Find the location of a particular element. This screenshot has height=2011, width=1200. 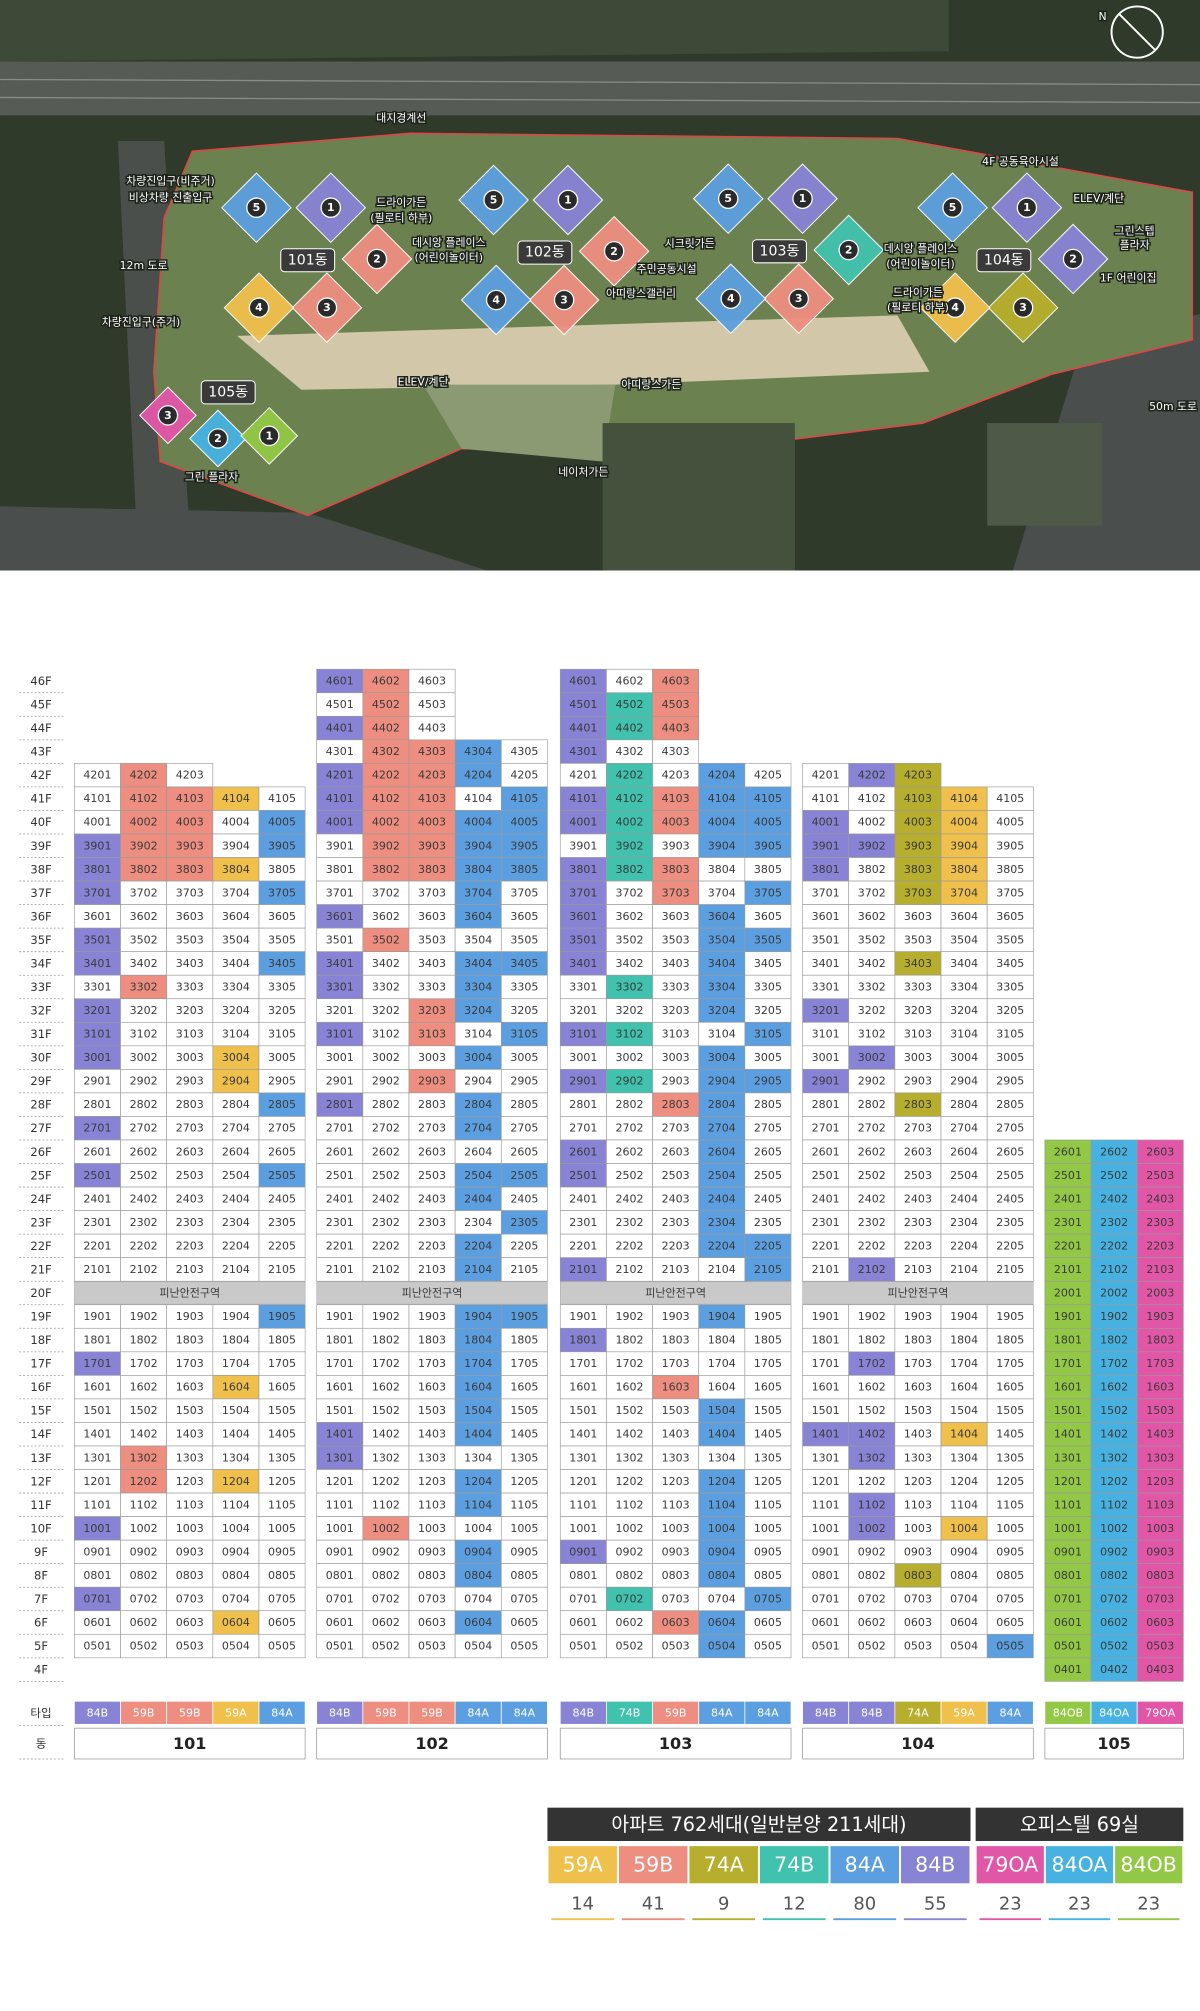

unit-number: 1203 is located at coordinates (1160, 1481).